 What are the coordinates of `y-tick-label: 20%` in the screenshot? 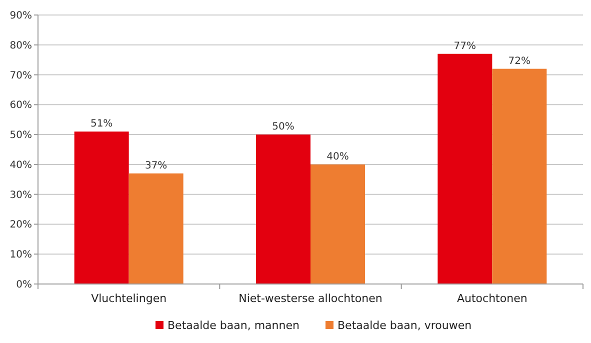 It's located at (21, 225).